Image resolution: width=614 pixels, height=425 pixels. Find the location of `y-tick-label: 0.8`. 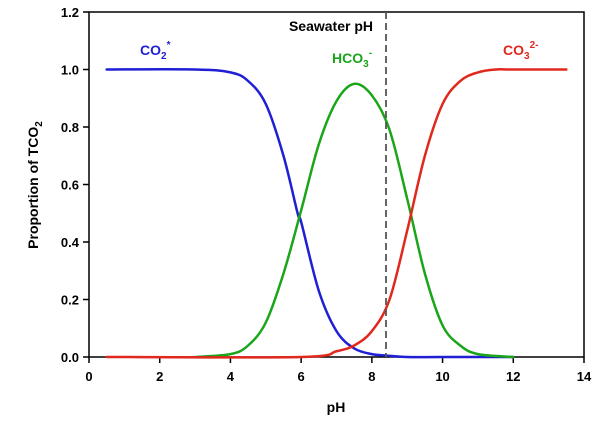

y-tick-label: 0.8 is located at coordinates (70, 127).